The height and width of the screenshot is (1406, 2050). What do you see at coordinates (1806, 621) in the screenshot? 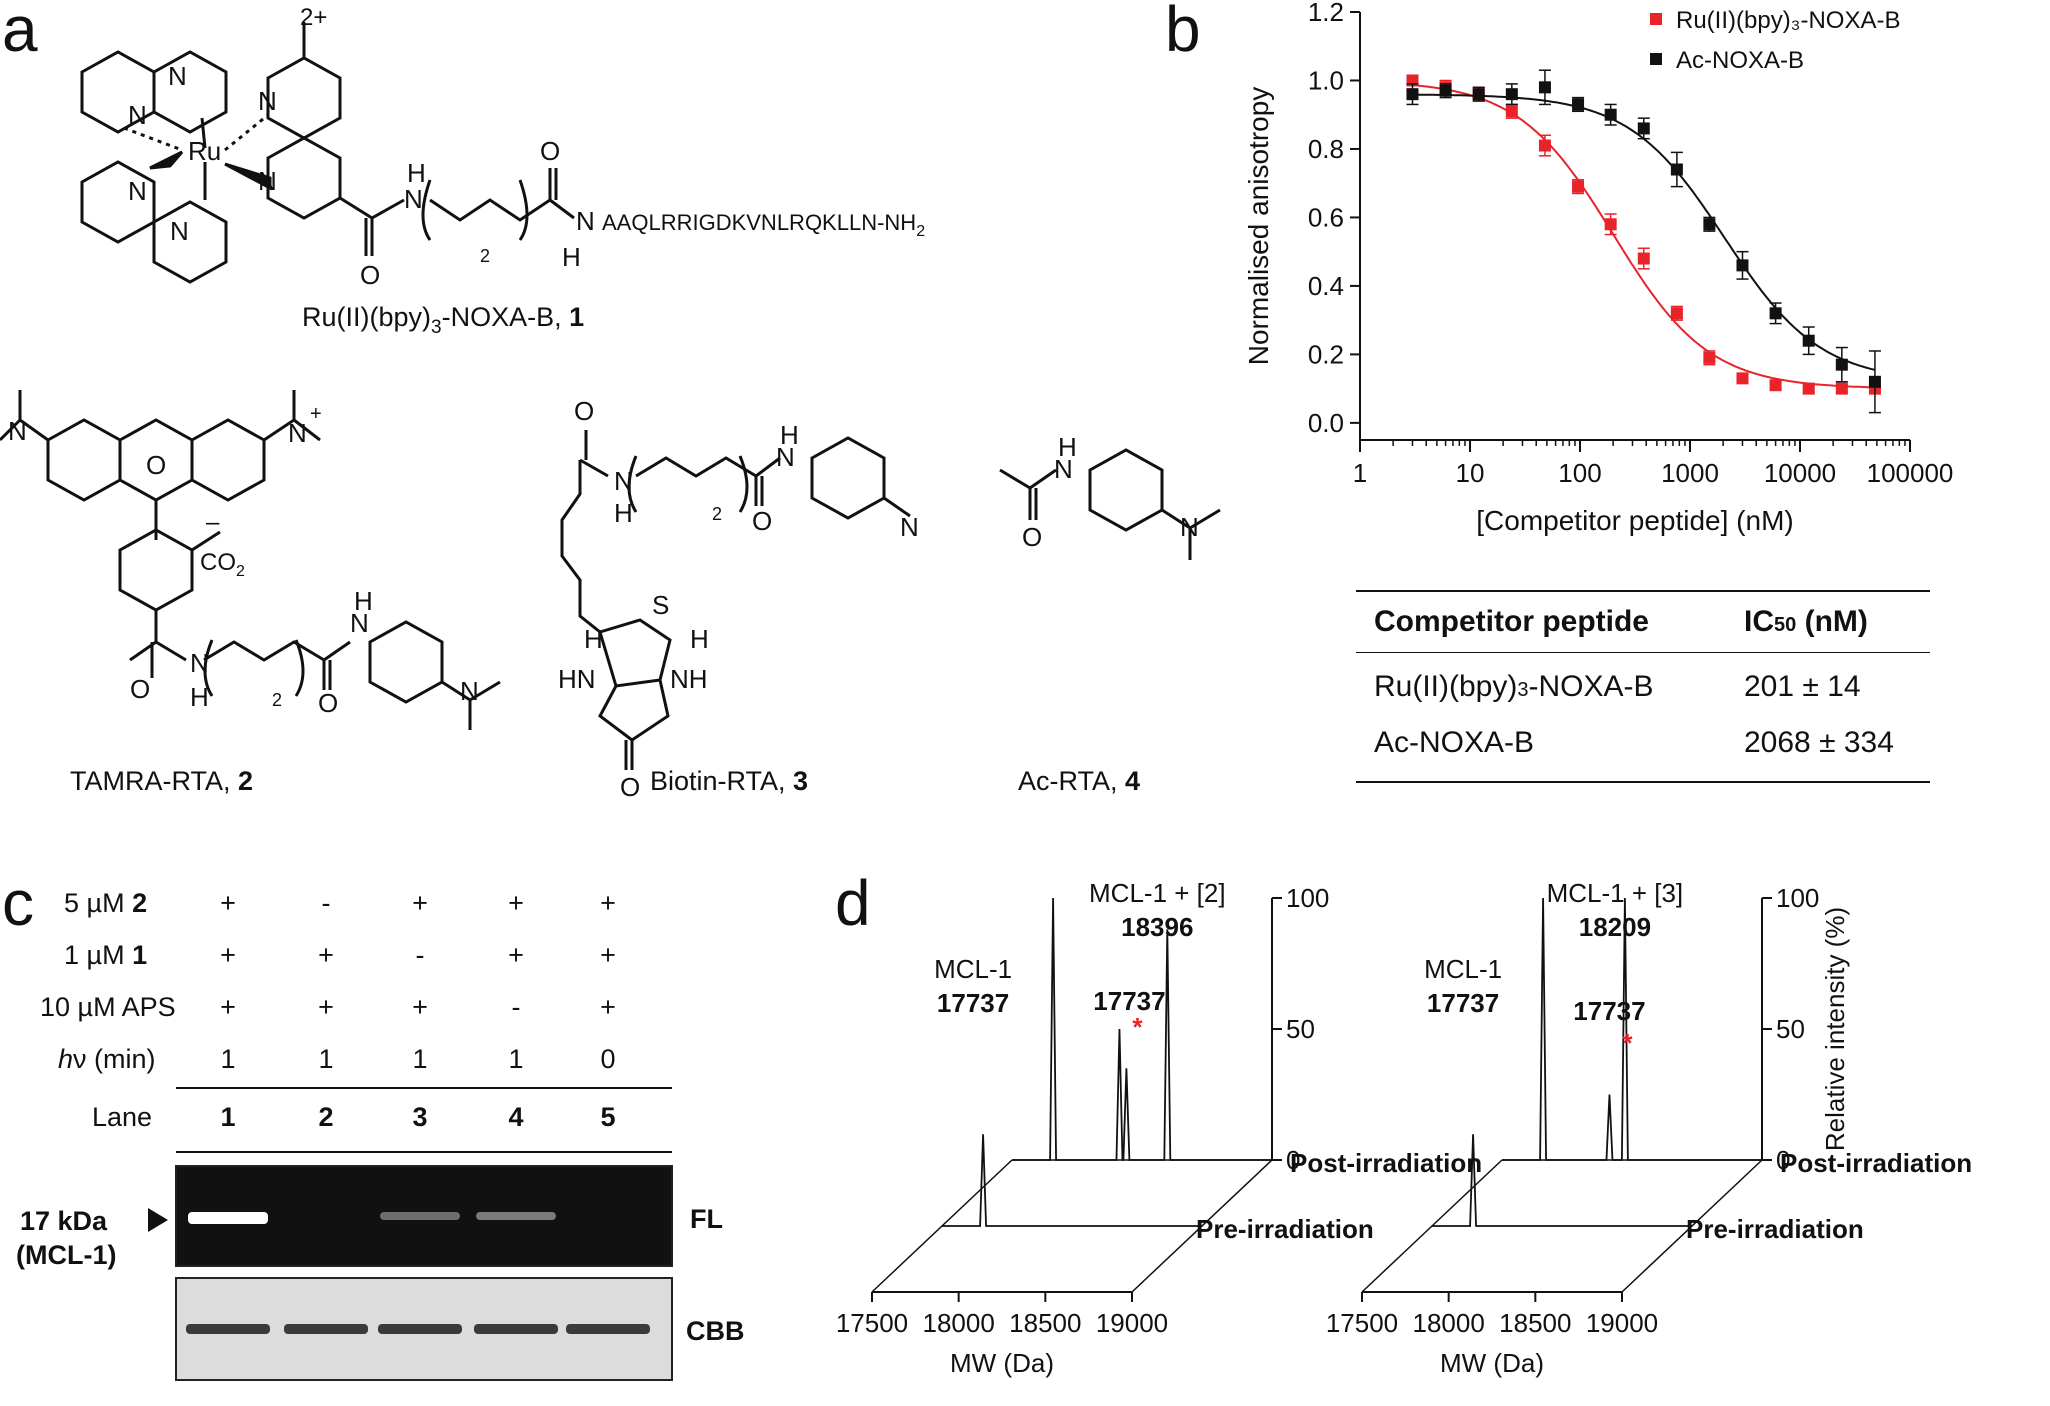
I see `header-ic50: IC50 (nM)` at bounding box center [1806, 621].